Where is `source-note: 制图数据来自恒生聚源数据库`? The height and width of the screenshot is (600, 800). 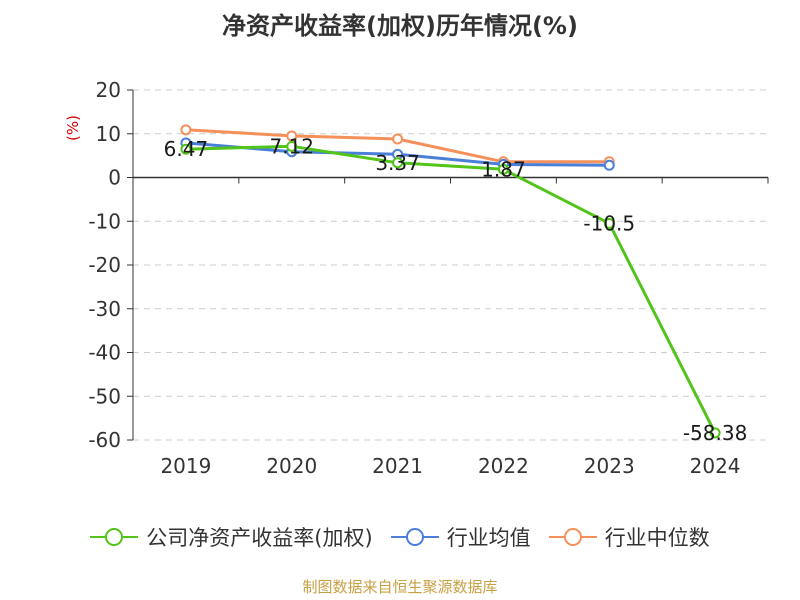
source-note: 制图数据来自恒生聚源数据库 is located at coordinates (400, 587).